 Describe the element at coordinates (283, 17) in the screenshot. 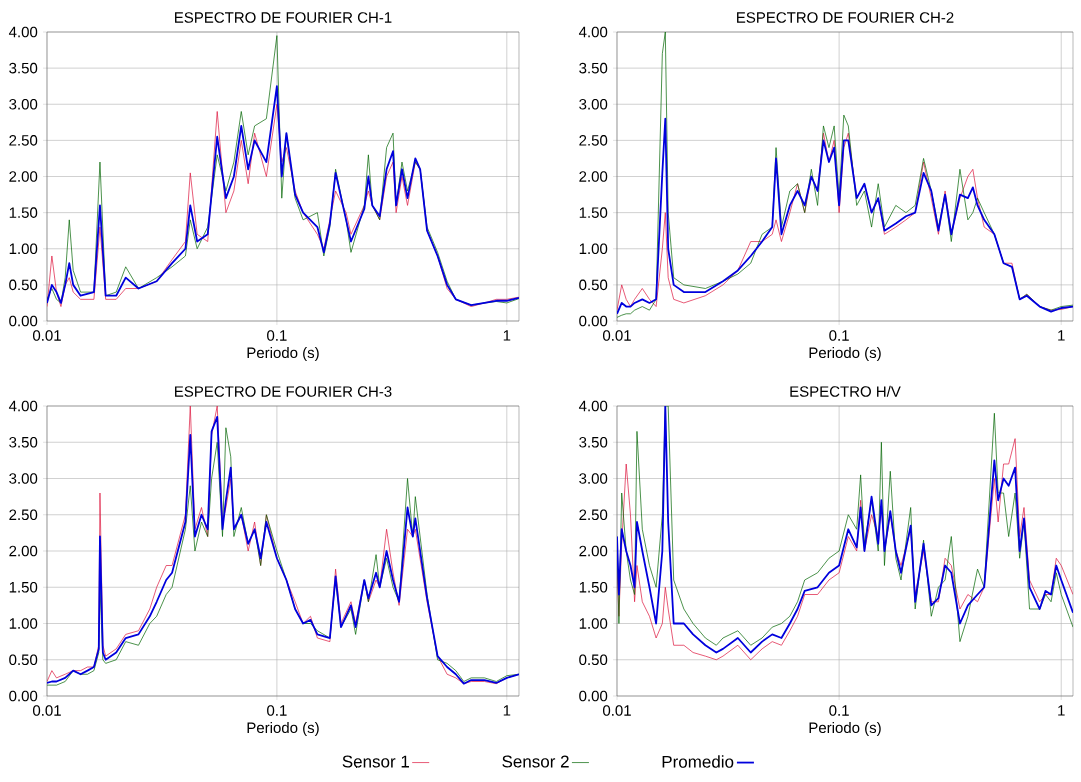

I see `chart-title: ESPECTRO DE FOURIER CH-1` at that location.